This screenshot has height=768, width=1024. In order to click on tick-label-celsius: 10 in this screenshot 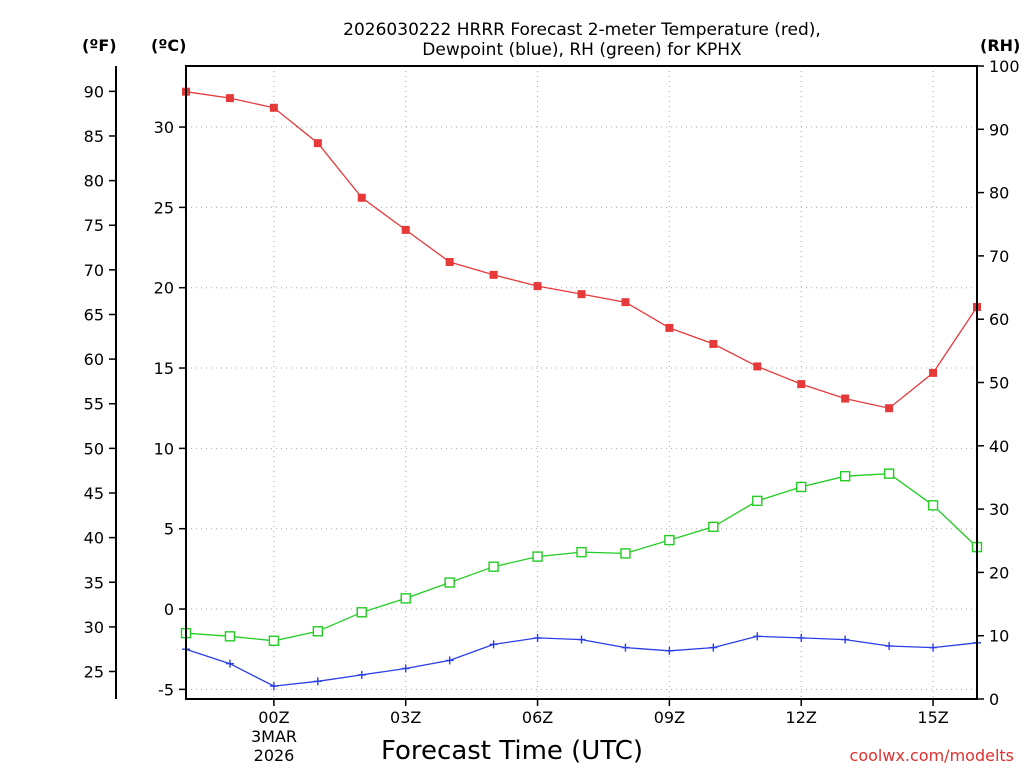, I will do `click(164, 448)`.